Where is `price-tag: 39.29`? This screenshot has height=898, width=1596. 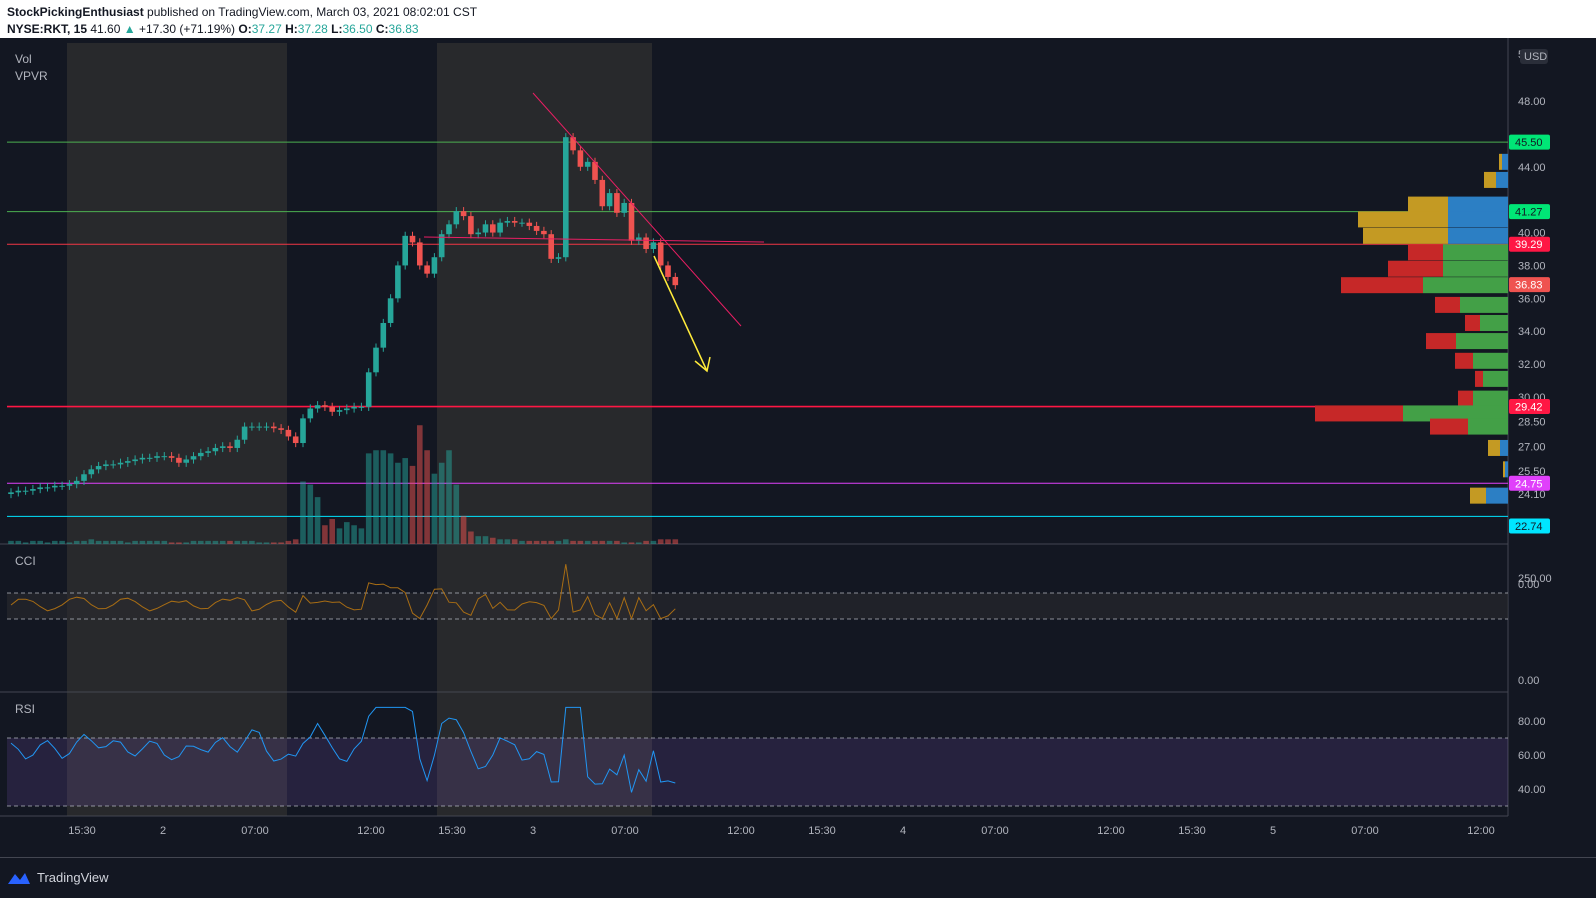 price-tag: 39.29 is located at coordinates (1529, 245).